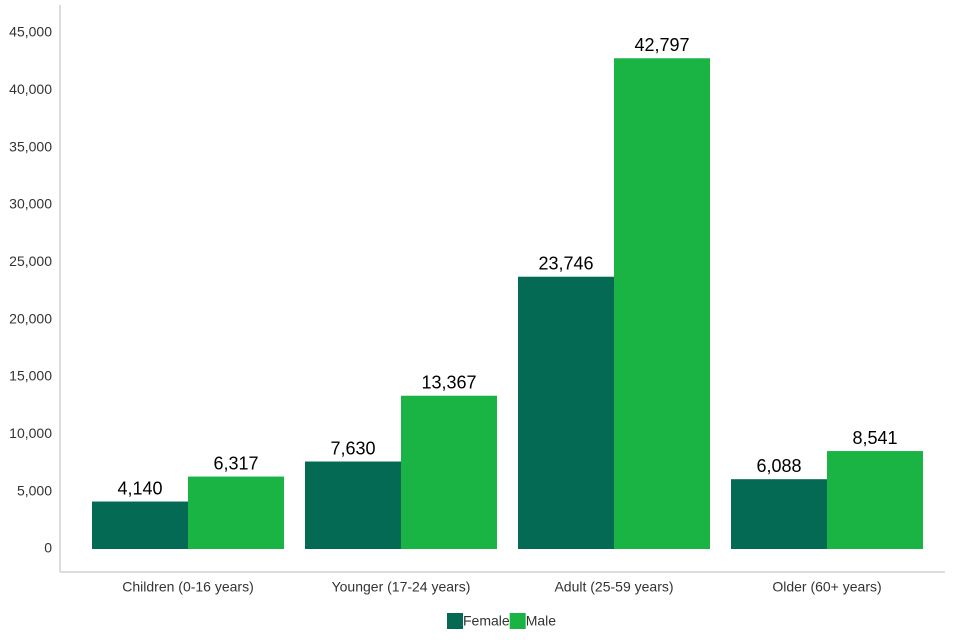 The image size is (960, 640). Describe the element at coordinates (30, 261) in the screenshot. I see `y-tick-label: 25,000` at that location.